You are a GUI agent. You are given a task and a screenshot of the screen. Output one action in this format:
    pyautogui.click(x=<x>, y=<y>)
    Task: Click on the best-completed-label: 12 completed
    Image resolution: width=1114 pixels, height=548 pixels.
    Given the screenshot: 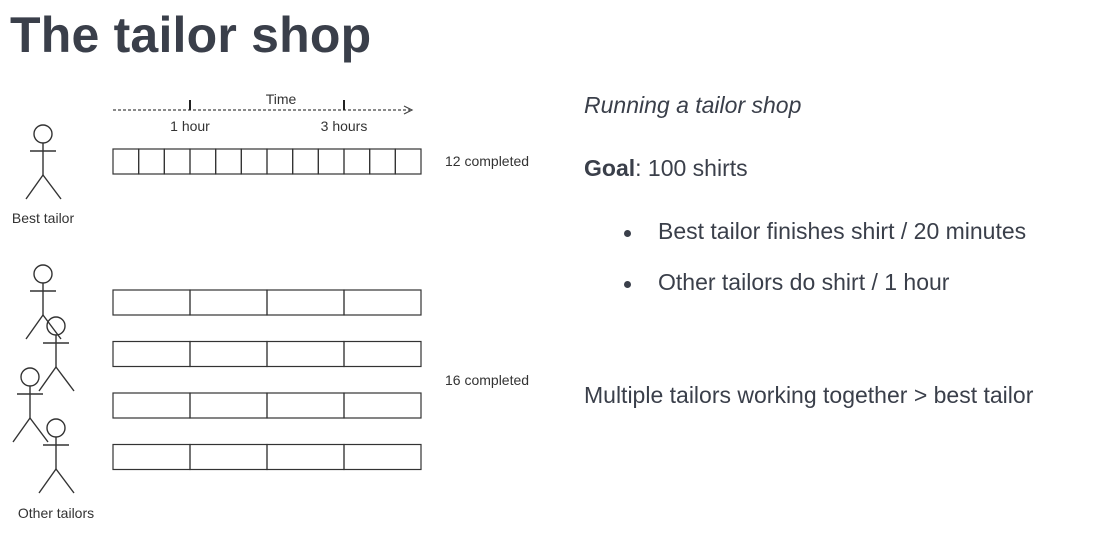 What is the action you would take?
    pyautogui.click(x=487, y=161)
    